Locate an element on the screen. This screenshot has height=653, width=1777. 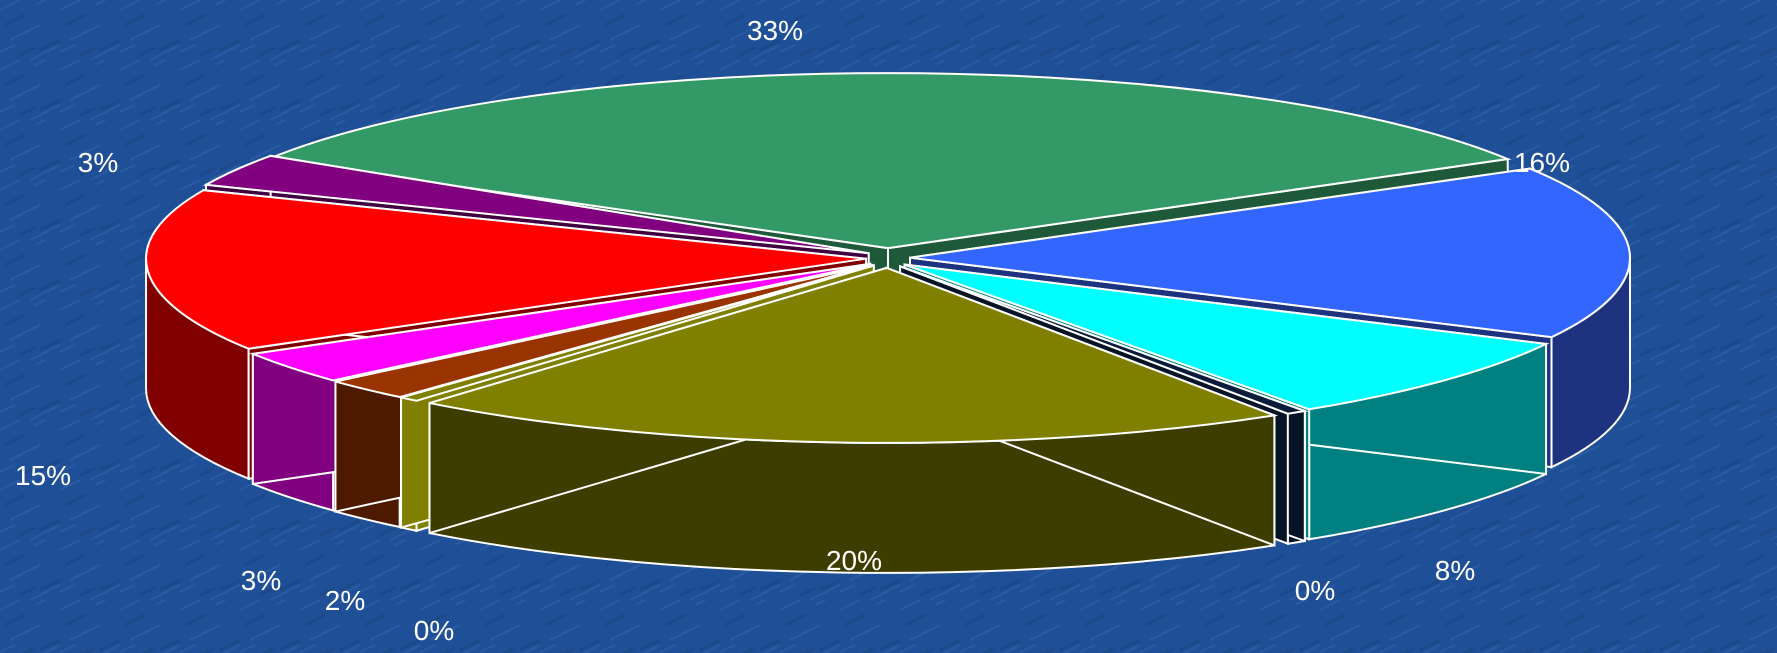
slice-label: 33% is located at coordinates (775, 30).